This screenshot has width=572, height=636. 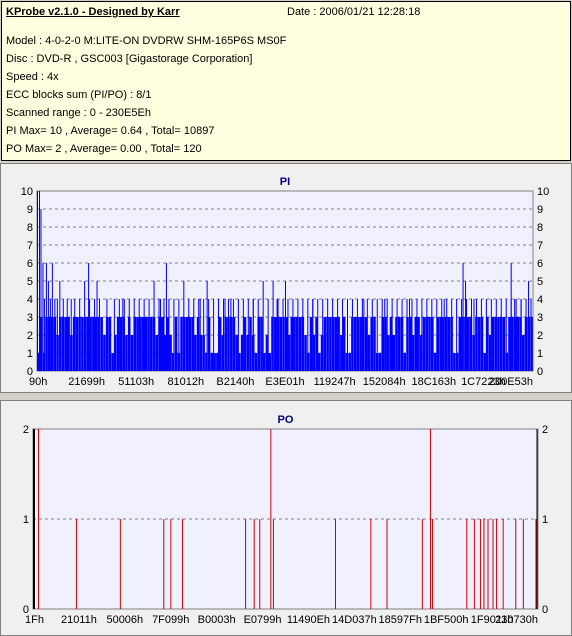 I want to click on x-tick-label: 1BF500h, so click(x=446, y=620).